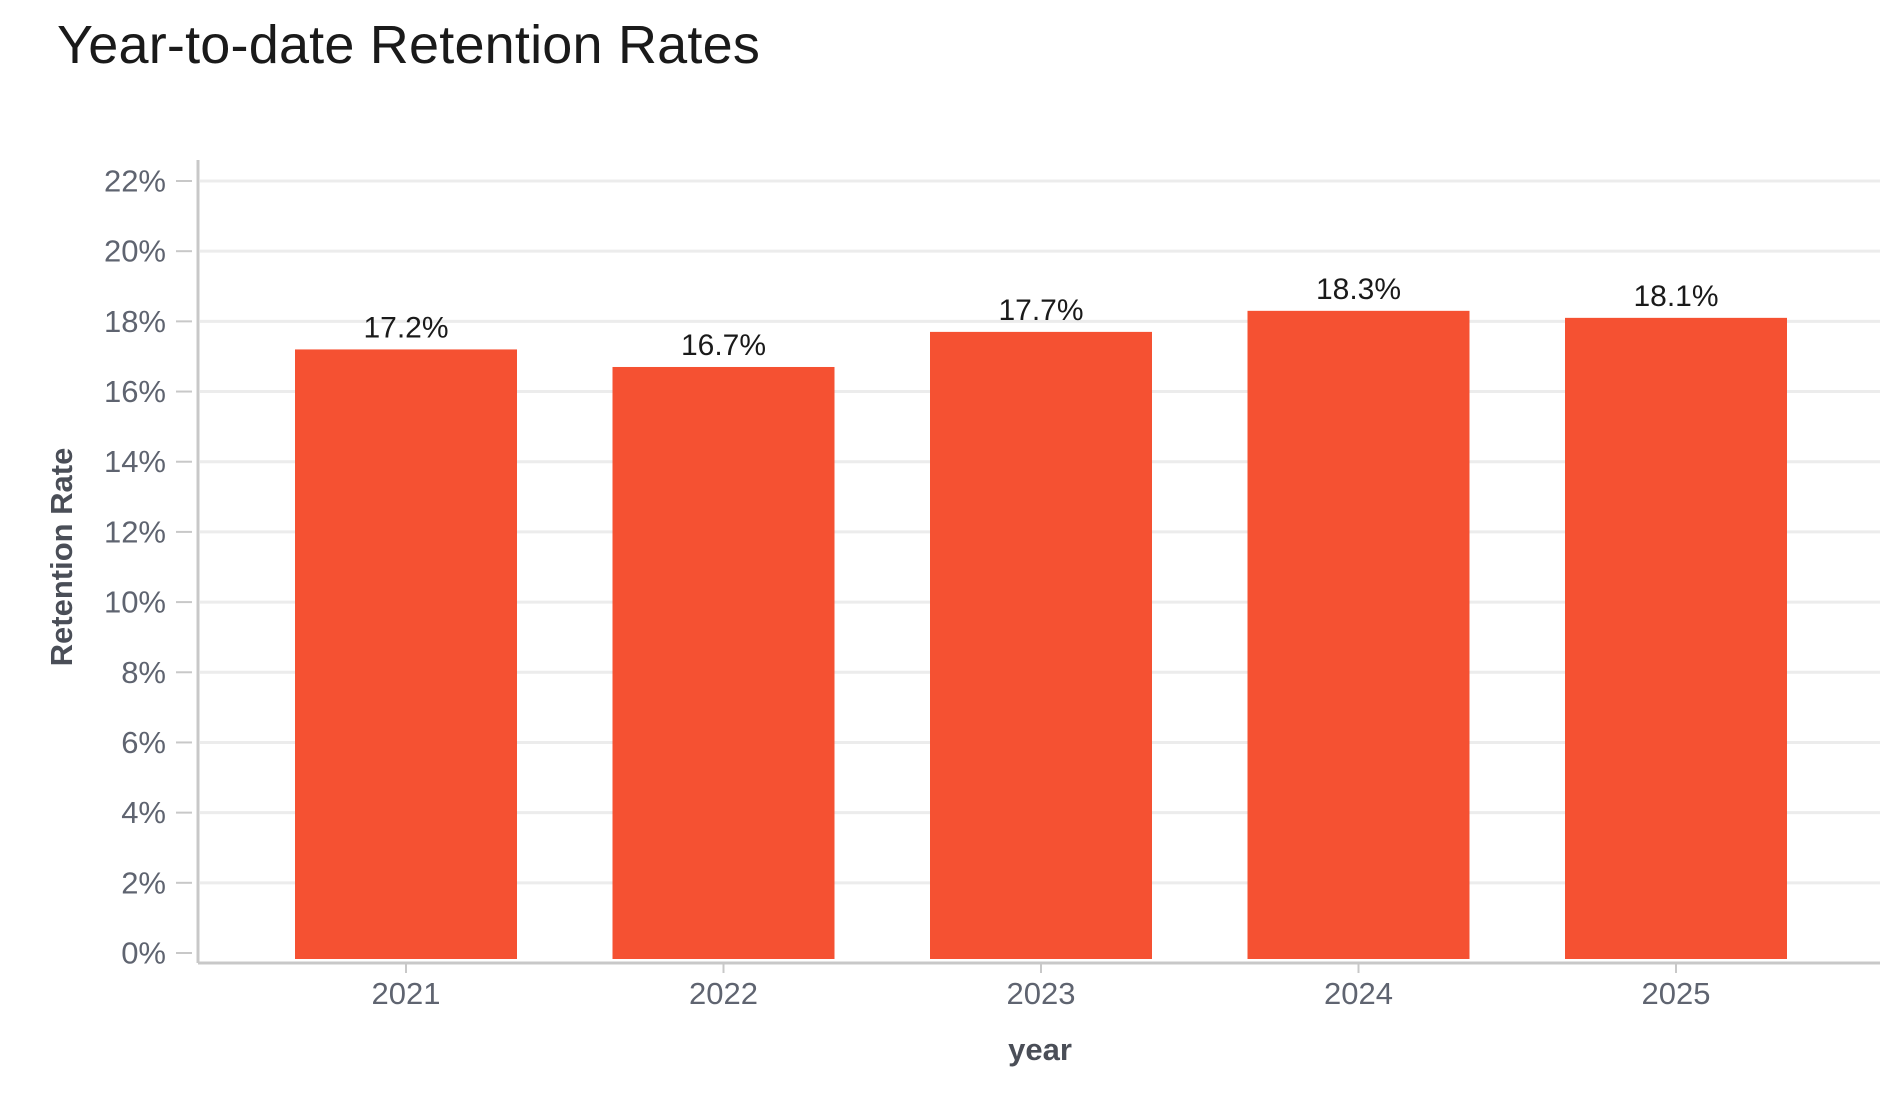 This screenshot has width=1895, height=1105. Describe the element at coordinates (406, 993) in the screenshot. I see `x-tick-label: 2021` at that location.